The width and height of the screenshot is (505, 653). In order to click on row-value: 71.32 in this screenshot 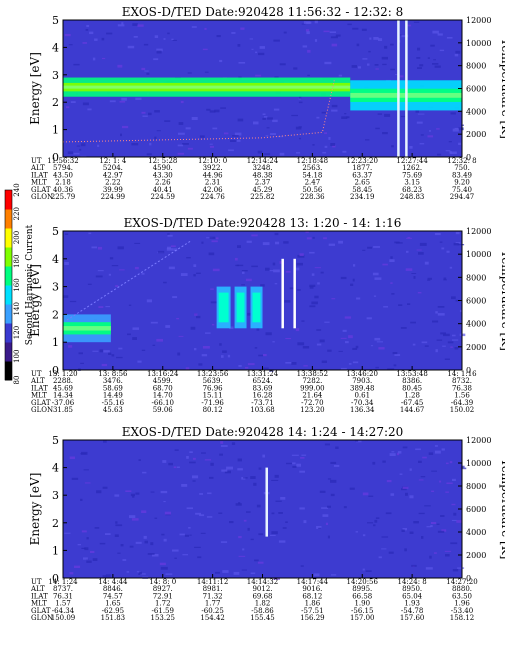, I will do `click(213, 596)`.